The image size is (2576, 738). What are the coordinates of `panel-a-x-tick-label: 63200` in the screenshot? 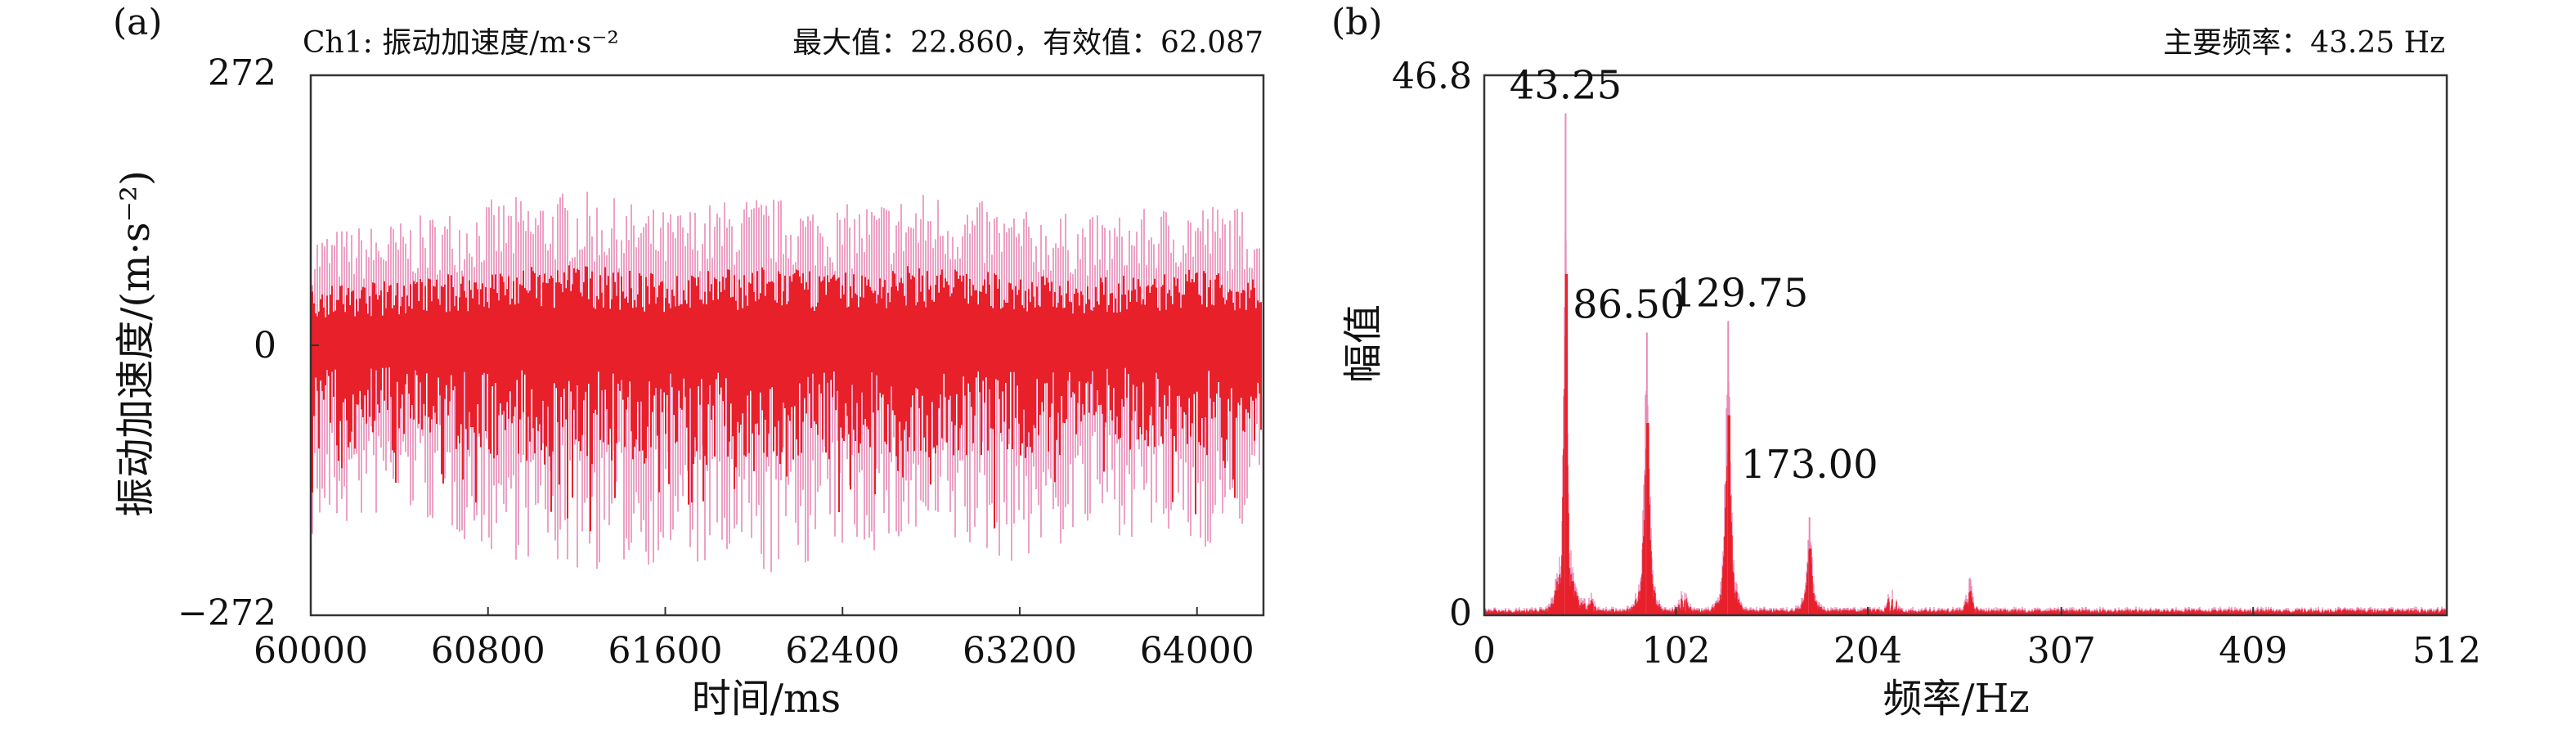 It's located at (1020, 651).